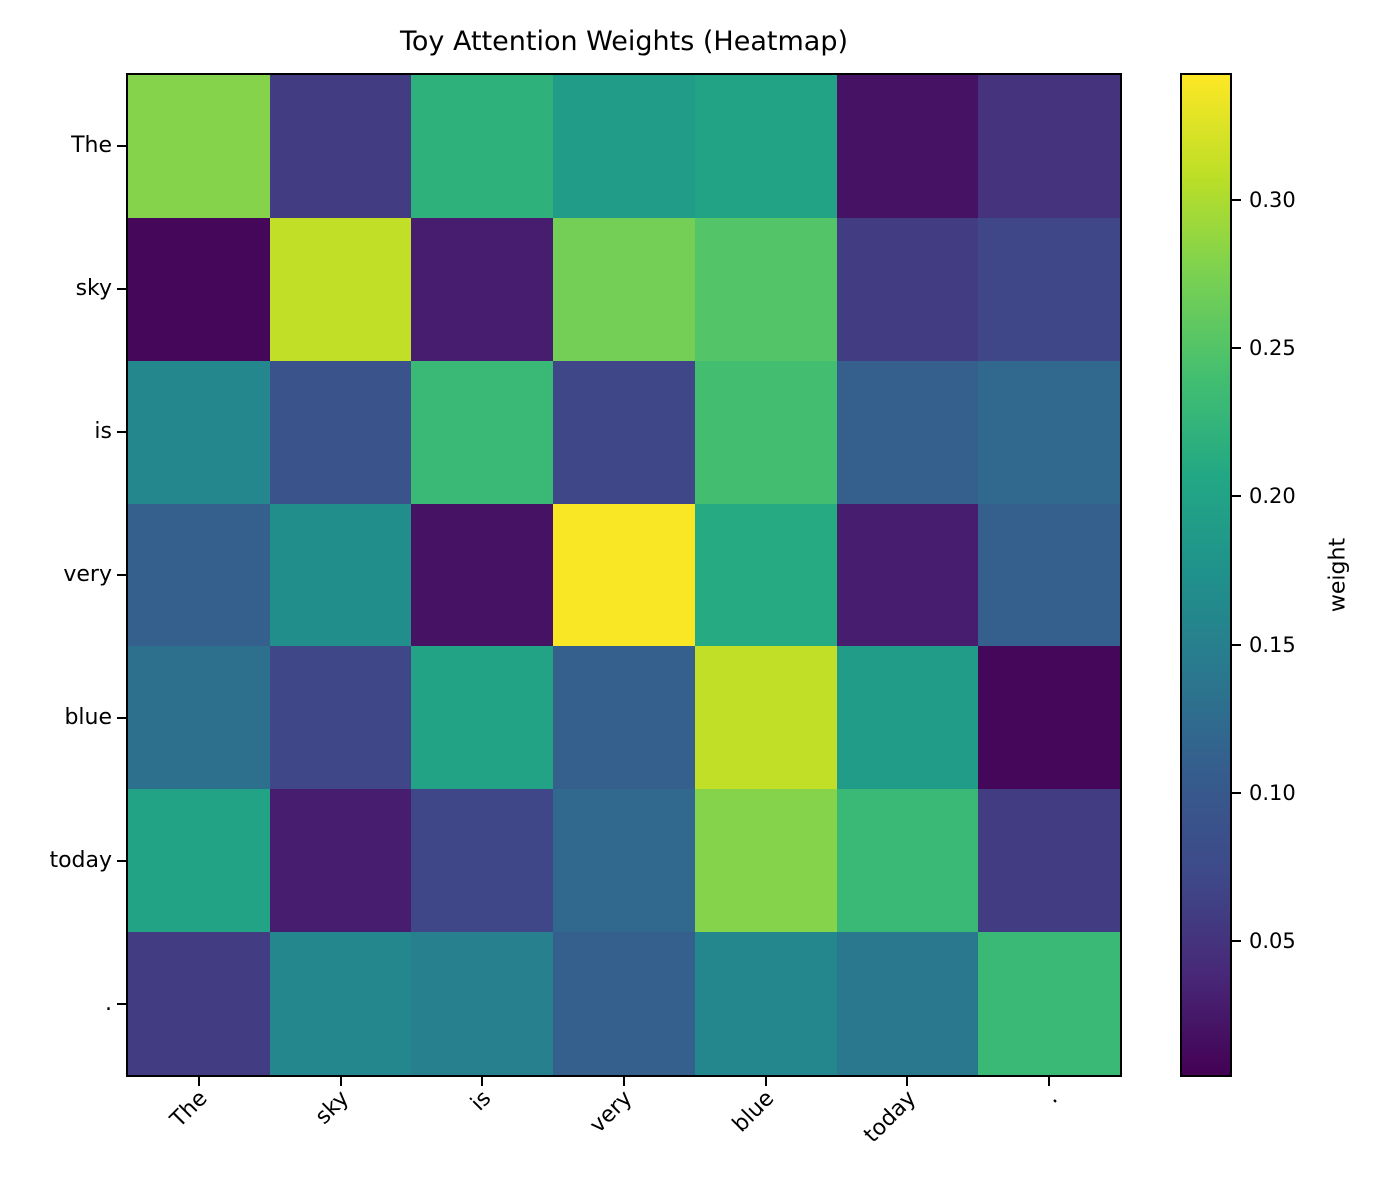 This screenshot has height=1200, width=1400. Describe the element at coordinates (1338, 575) in the screenshot. I see `colorbar-axis-label: weight` at that location.